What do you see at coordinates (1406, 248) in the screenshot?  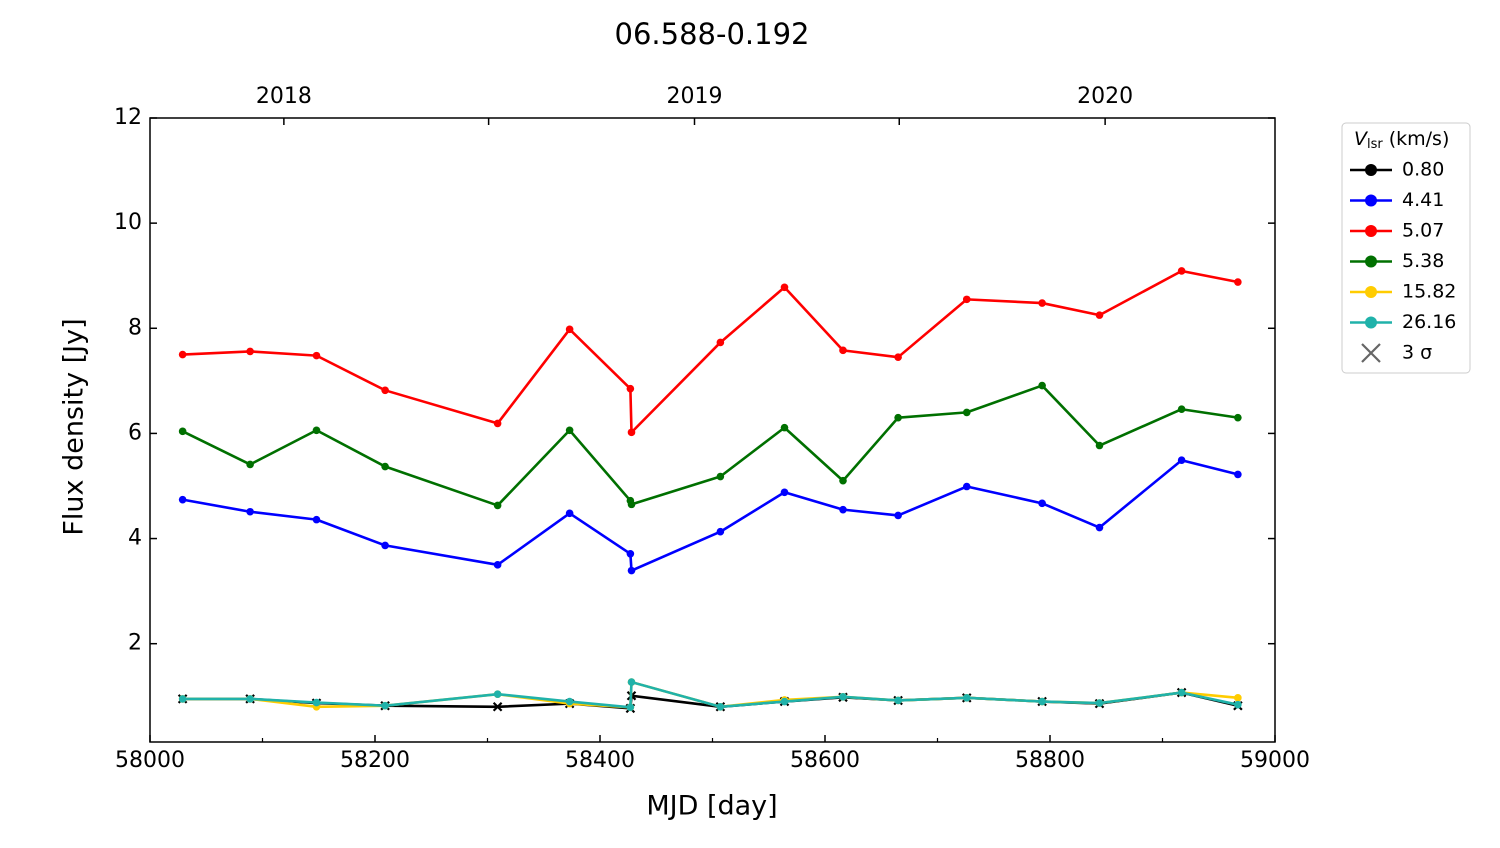 I see `legend-box` at bounding box center [1406, 248].